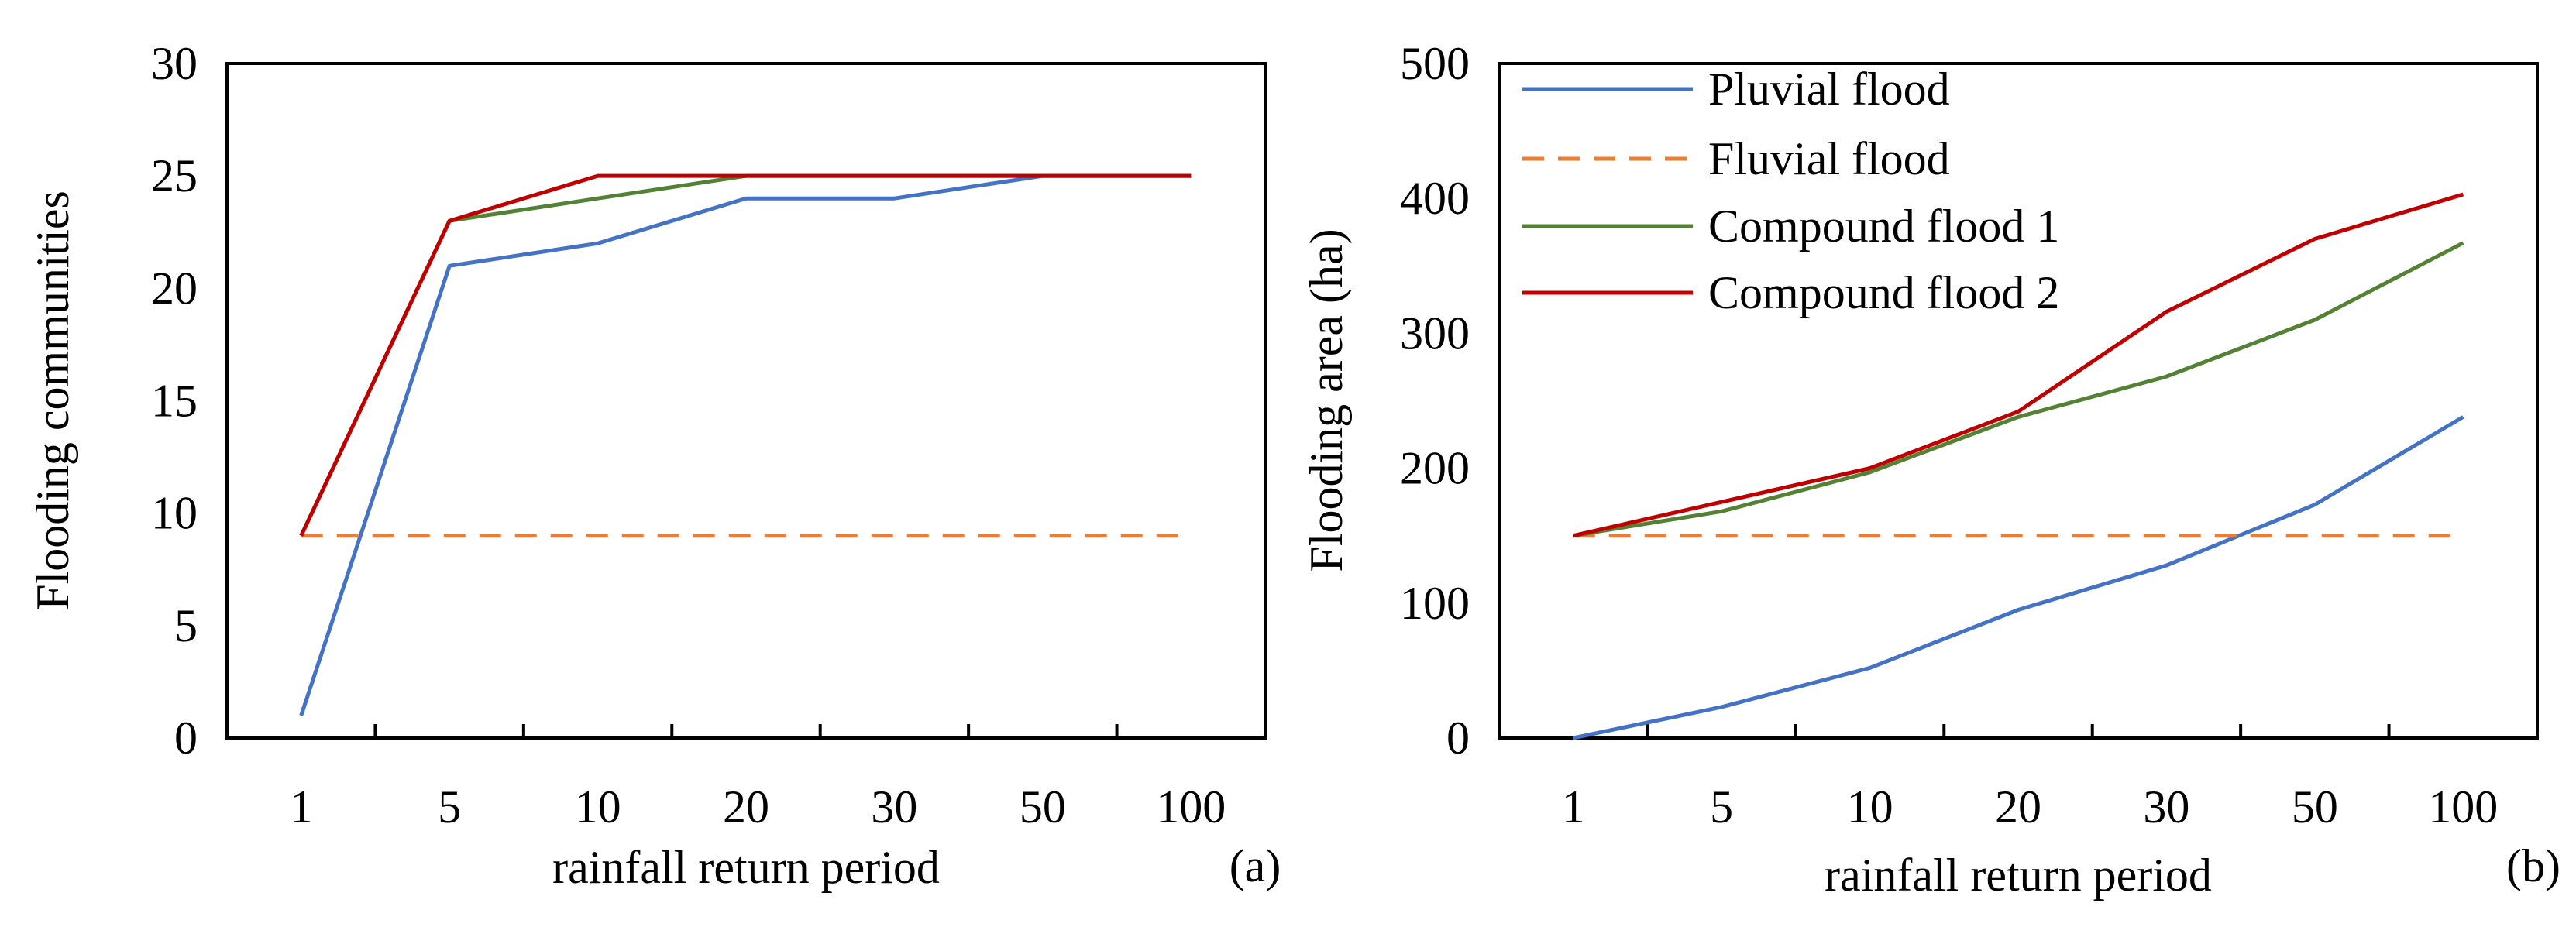 The height and width of the screenshot is (927, 2576). Describe the element at coordinates (449, 807) in the screenshot. I see `chart-a-xtick-label: 5` at that location.